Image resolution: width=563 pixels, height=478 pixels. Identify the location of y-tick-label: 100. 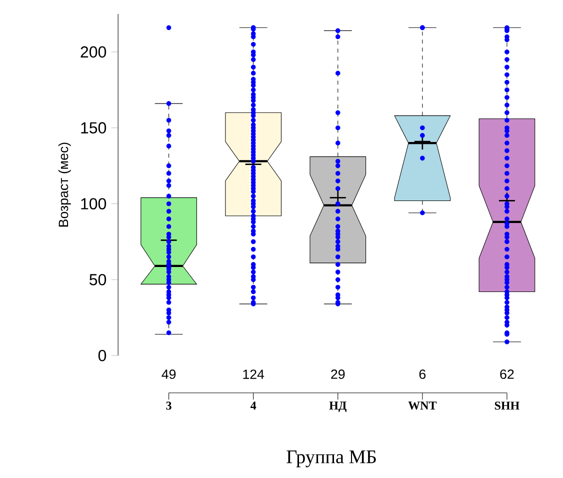
(93, 204).